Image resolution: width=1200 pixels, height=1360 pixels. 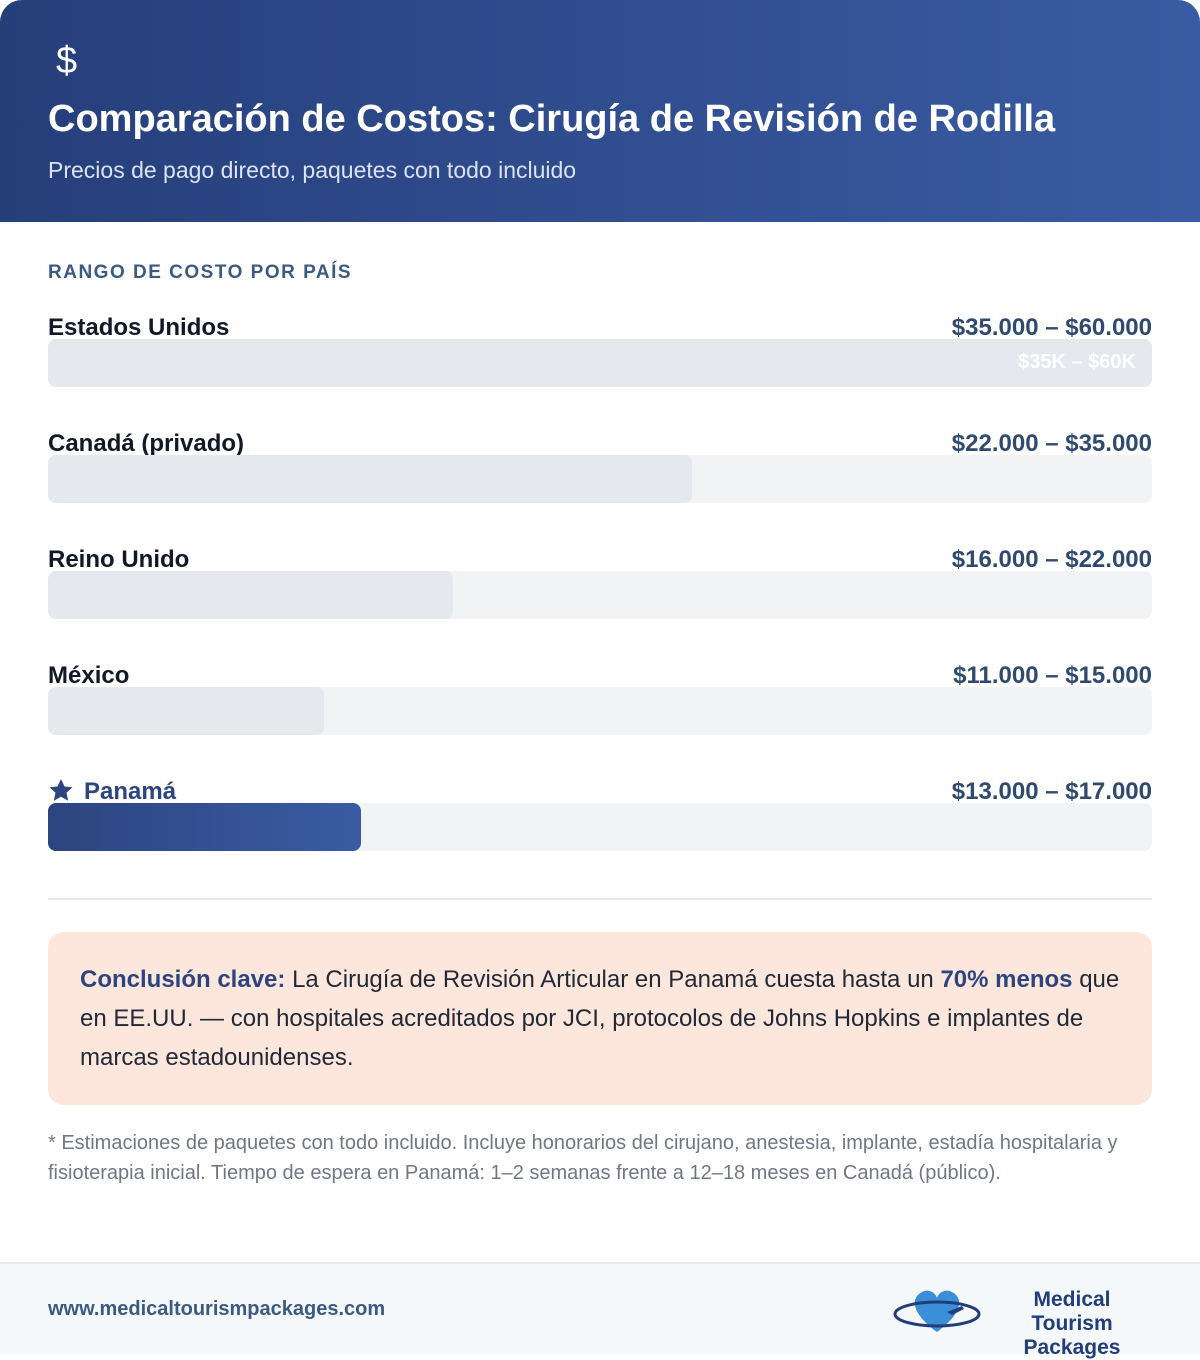 I want to click on category-text: Reino Unido, so click(x=119, y=559).